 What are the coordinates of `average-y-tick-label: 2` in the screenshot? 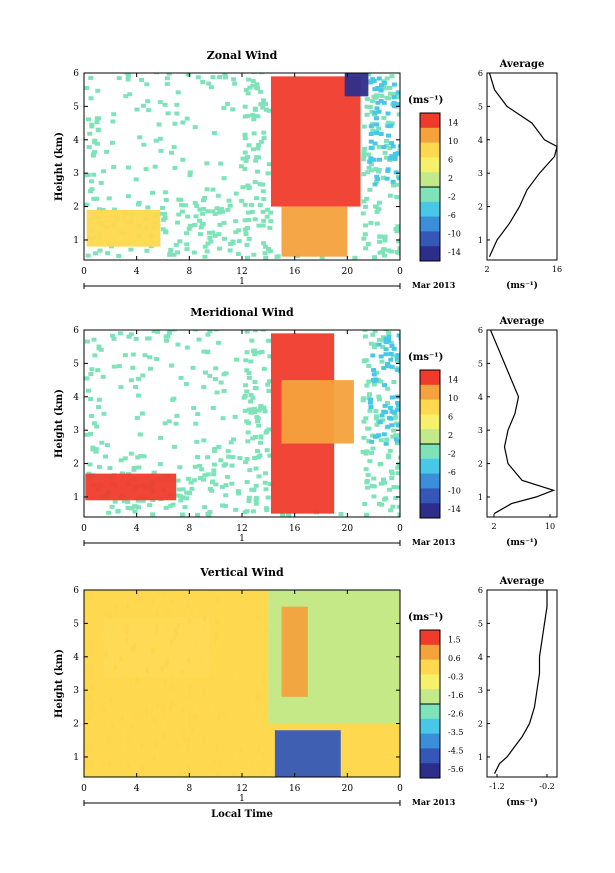 It's located at (480, 464).